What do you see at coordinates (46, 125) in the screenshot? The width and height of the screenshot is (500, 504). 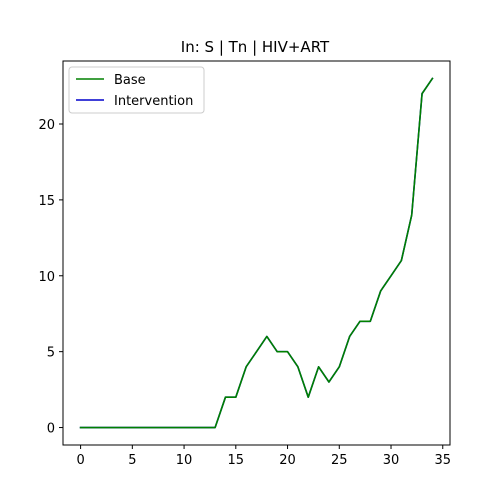 I see `y-tick-label: 20` at bounding box center [46, 125].